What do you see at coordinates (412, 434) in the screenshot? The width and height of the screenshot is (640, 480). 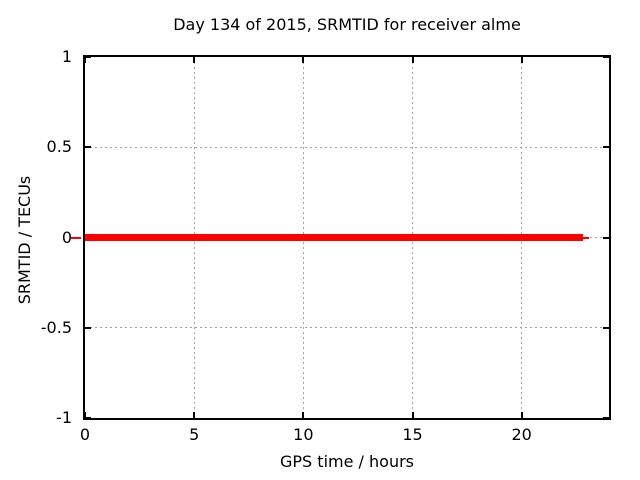 I see `x-tick-label: 15` at bounding box center [412, 434].